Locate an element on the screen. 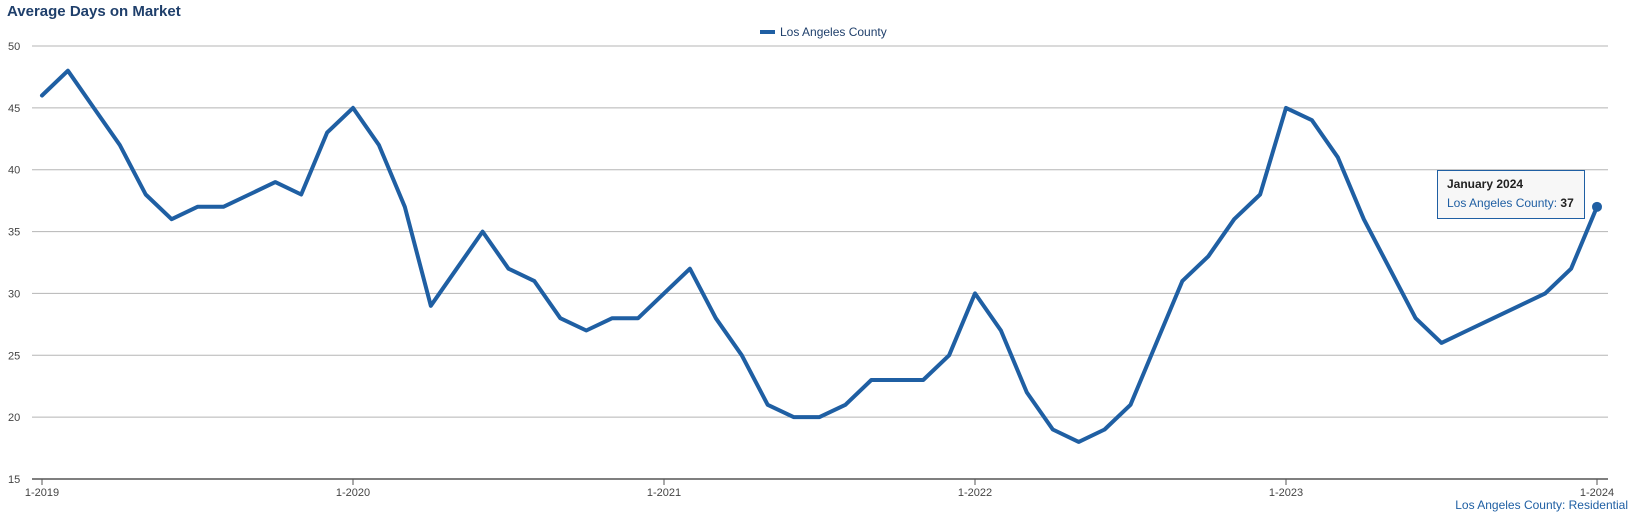  x-tick-label: 1-2019 is located at coordinates (42, 493).